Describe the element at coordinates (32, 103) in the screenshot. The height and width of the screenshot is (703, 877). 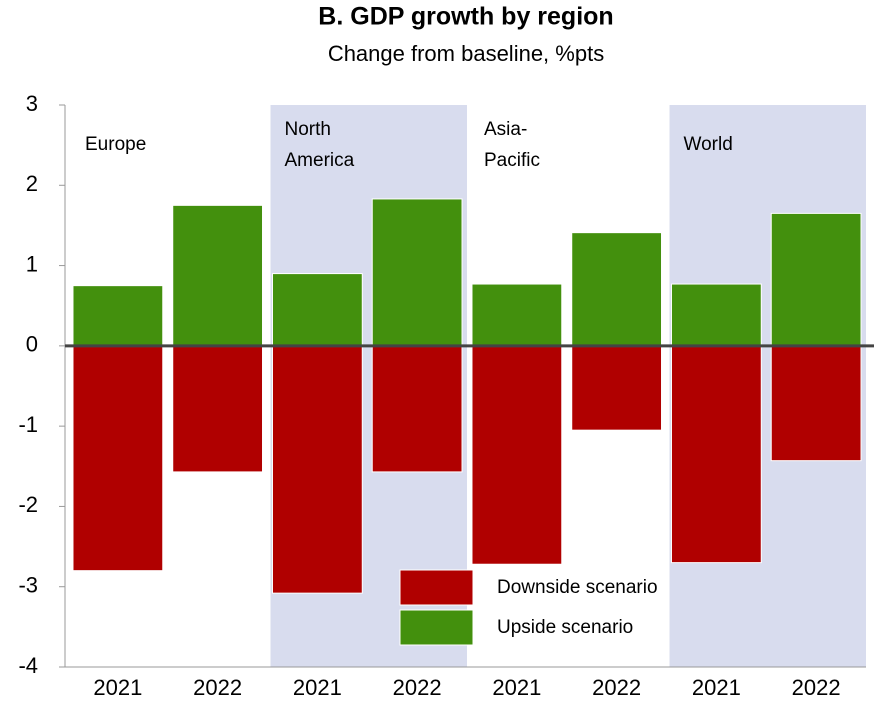
I see `y-tick-label: 3` at that location.